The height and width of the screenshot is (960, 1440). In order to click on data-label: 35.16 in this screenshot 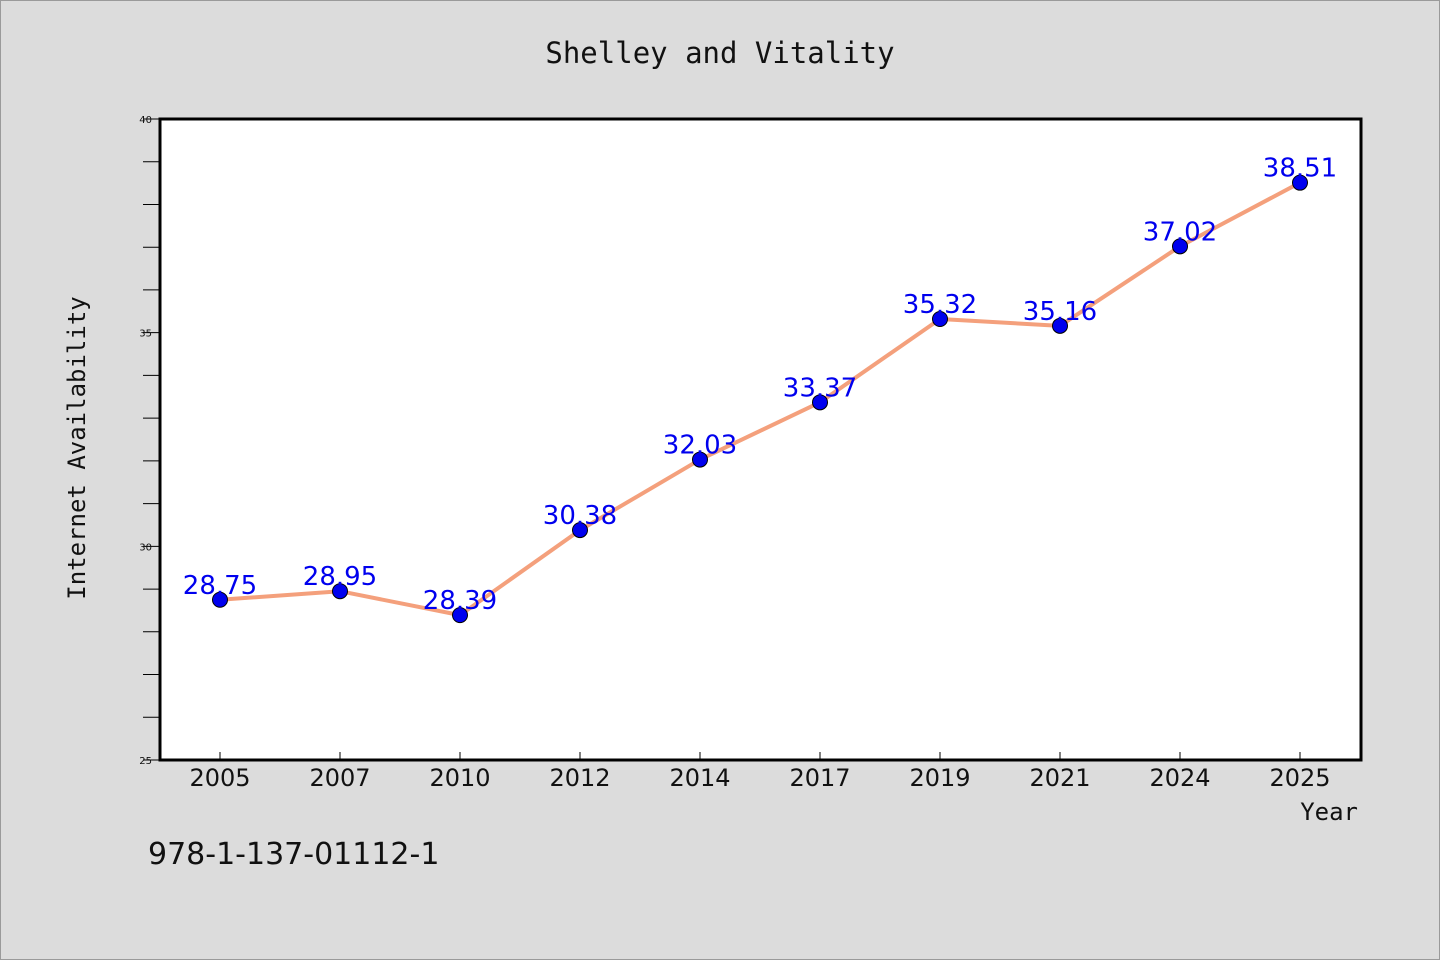, I will do `click(1060, 312)`.